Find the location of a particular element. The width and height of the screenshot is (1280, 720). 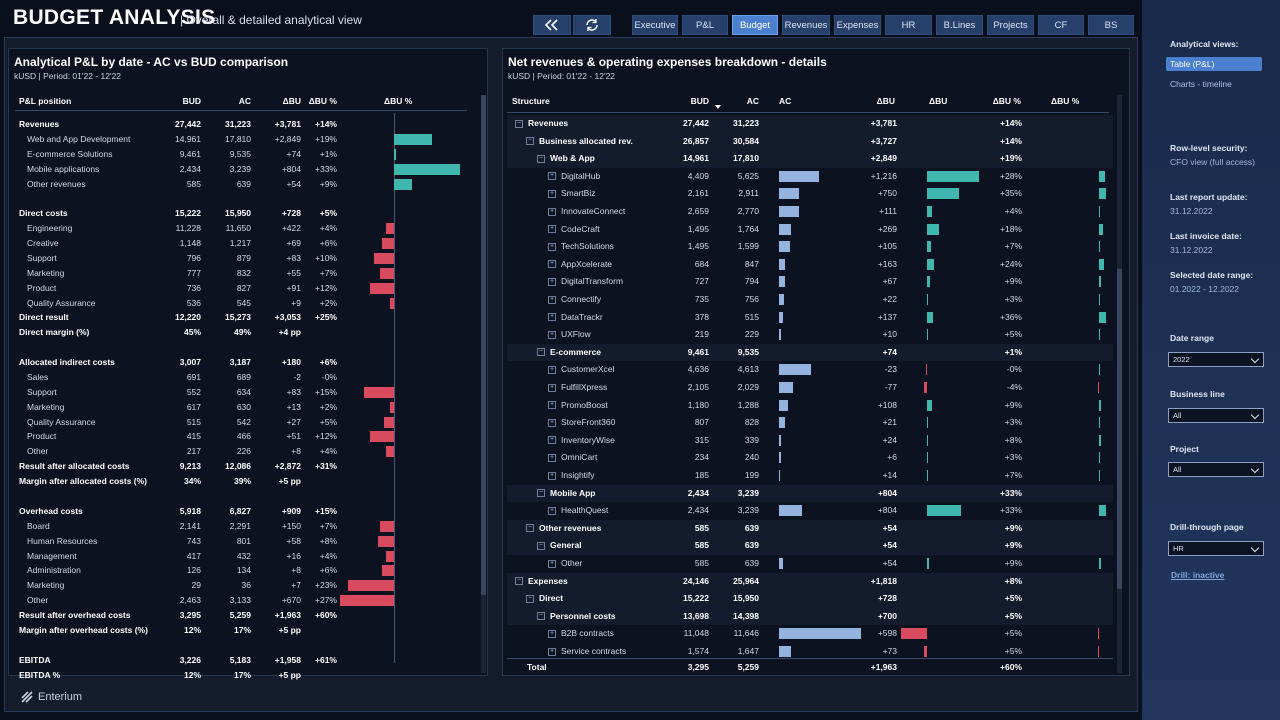

breakdown-row: − Web & App 14,961 17,810 +2,849 +19% is located at coordinates (810, 159).